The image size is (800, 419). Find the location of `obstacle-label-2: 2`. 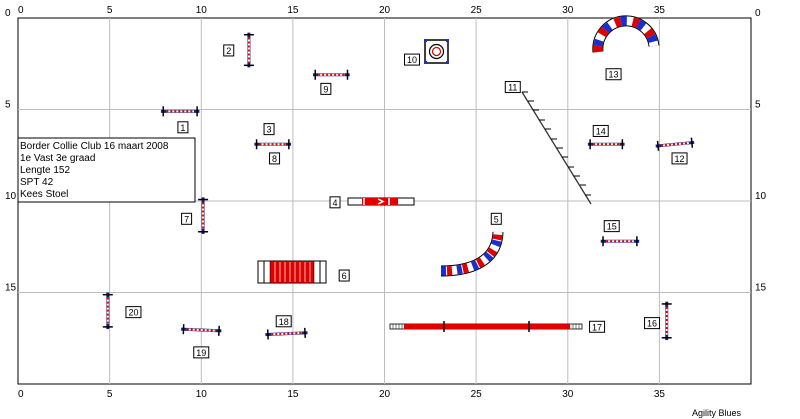

obstacle-label-2: 2 is located at coordinates (229, 50).